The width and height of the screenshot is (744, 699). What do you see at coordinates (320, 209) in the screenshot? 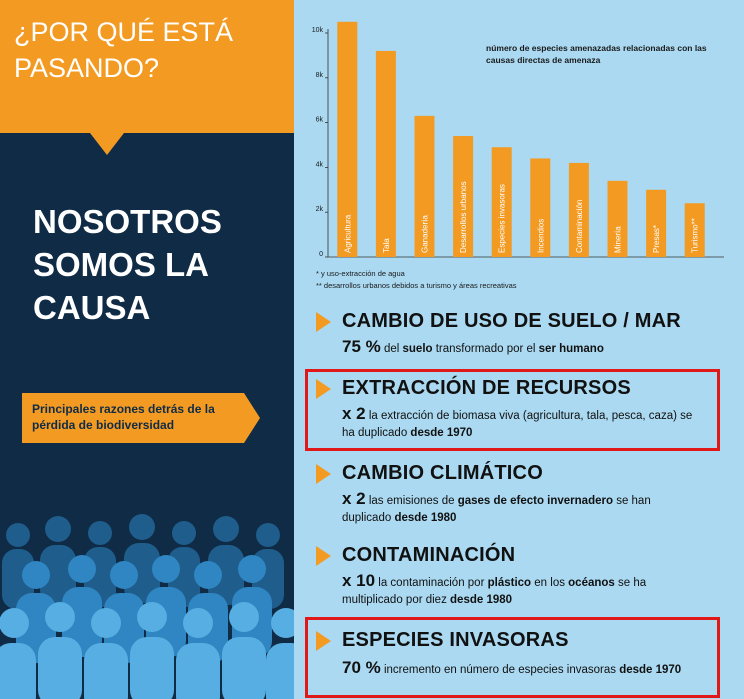
I see `y-tick-label: 2k` at bounding box center [320, 209].